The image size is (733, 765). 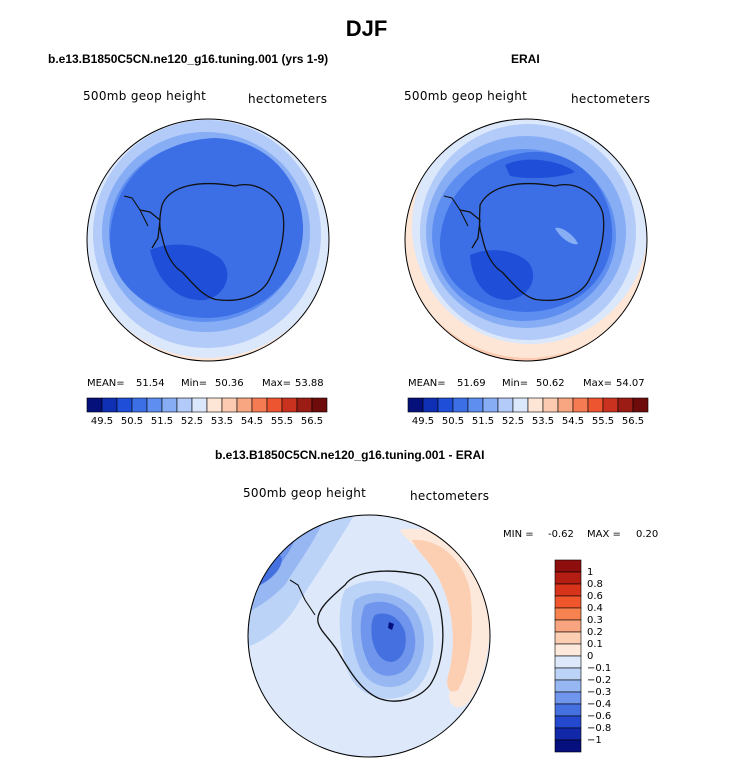 What do you see at coordinates (456, 211) in the screenshot?
I see `obs-peninsula` at bounding box center [456, 211].